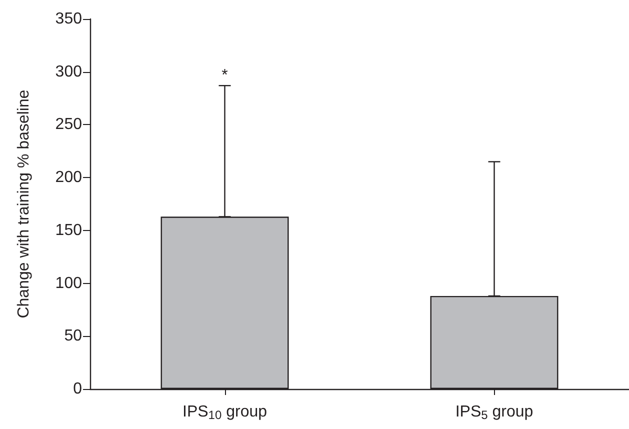 The width and height of the screenshot is (629, 429). What do you see at coordinates (68, 71) in the screenshot?
I see `y-tick-label: 300` at bounding box center [68, 71].